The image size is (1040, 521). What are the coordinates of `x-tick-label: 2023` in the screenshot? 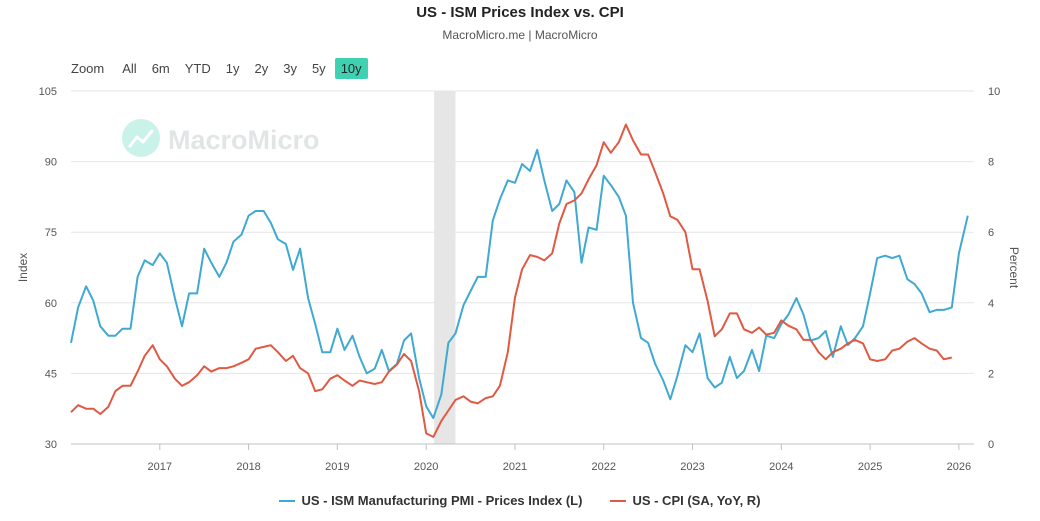 It's located at (692, 467).